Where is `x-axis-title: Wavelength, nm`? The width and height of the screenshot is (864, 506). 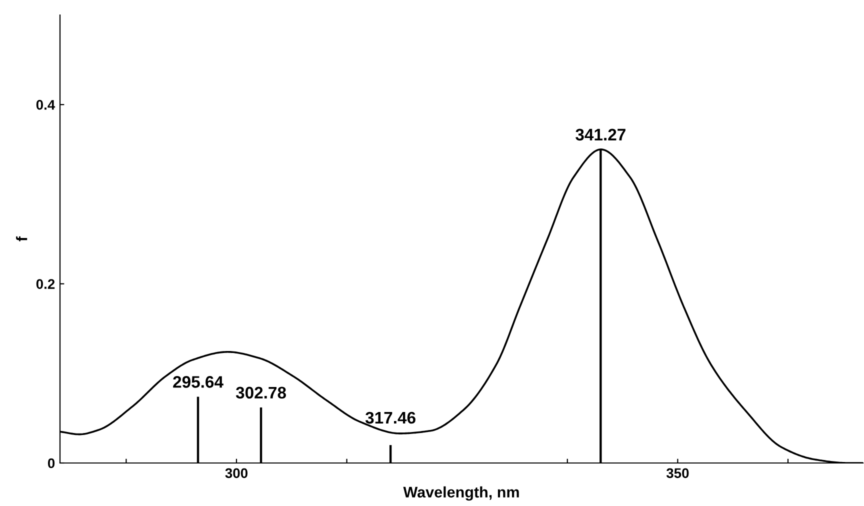
x-axis-title: Wavelength, nm is located at coordinates (461, 493).